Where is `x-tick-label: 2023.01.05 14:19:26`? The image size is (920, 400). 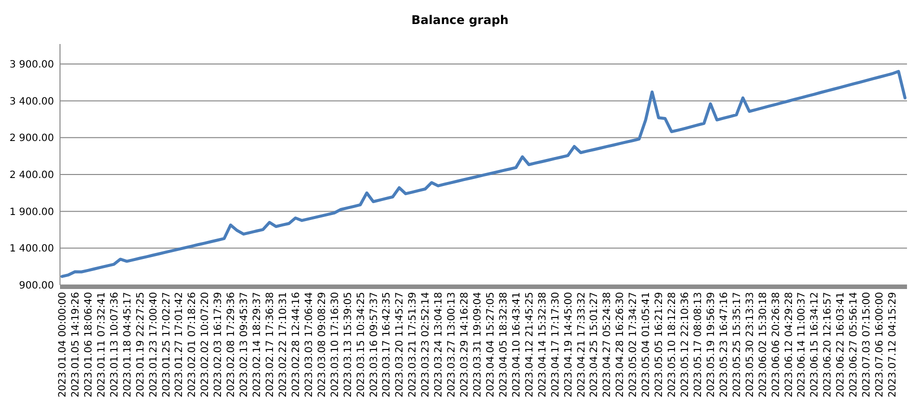
x-tick-label: 2023.01.05 14:19:26 is located at coordinates (76, 345).